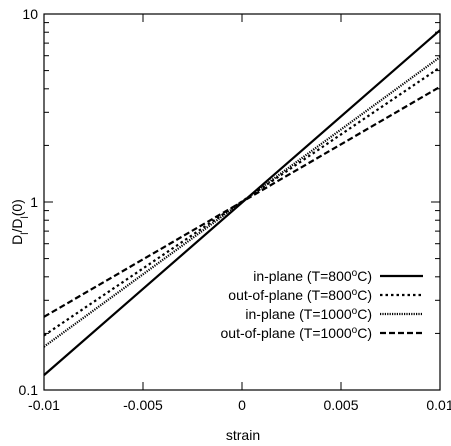 The height and width of the screenshot is (446, 451). I want to click on x-tick-label: -0.01, so click(44, 405).